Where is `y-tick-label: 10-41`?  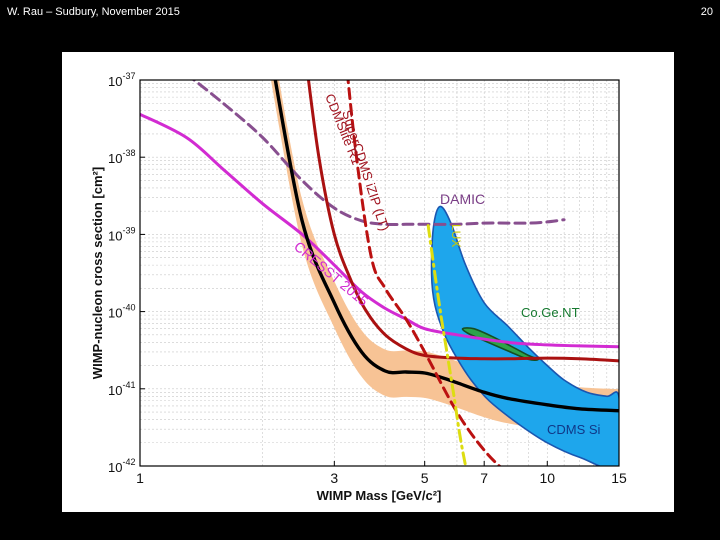
y-tick-label: 10-41 is located at coordinates (121, 389).